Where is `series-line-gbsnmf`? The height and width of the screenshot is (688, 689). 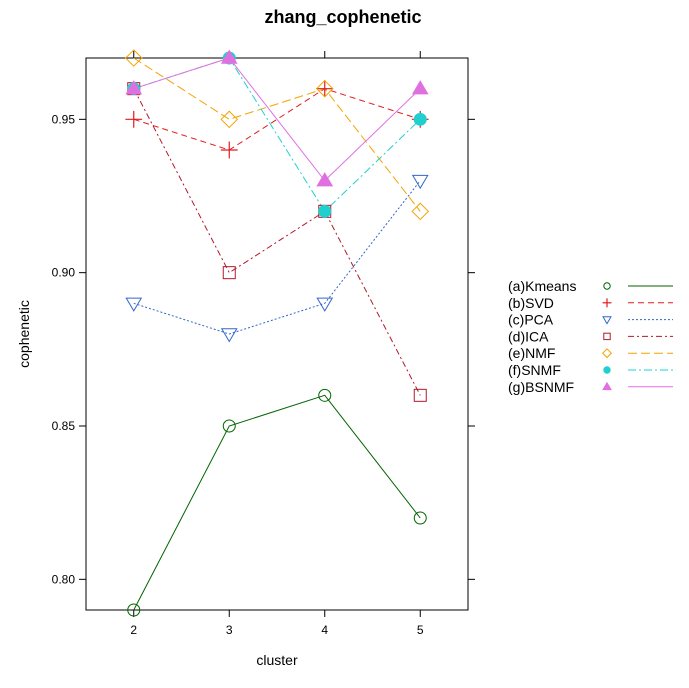 series-line-gbsnmf is located at coordinates (277, 119).